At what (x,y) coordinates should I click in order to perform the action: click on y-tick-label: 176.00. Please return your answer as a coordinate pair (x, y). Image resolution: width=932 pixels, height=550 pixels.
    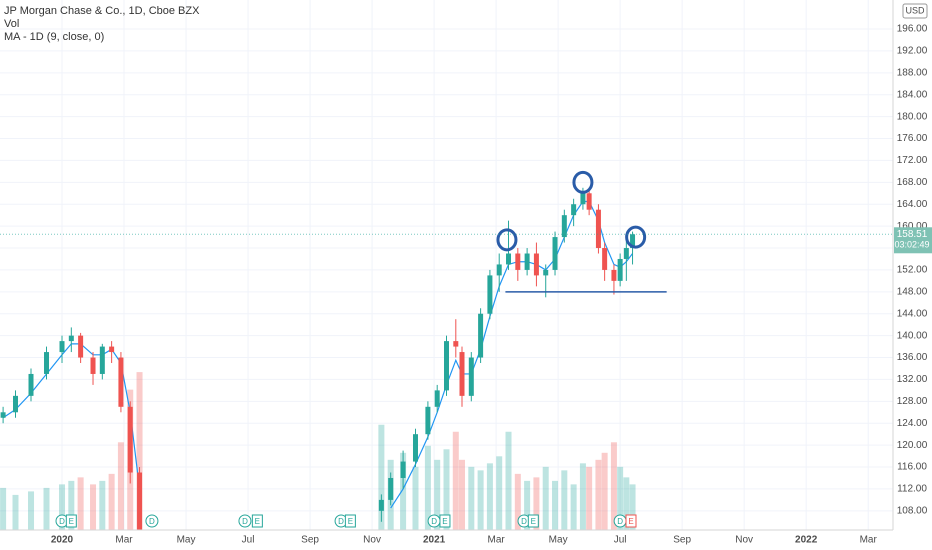
    Looking at the image, I should click on (912, 138).